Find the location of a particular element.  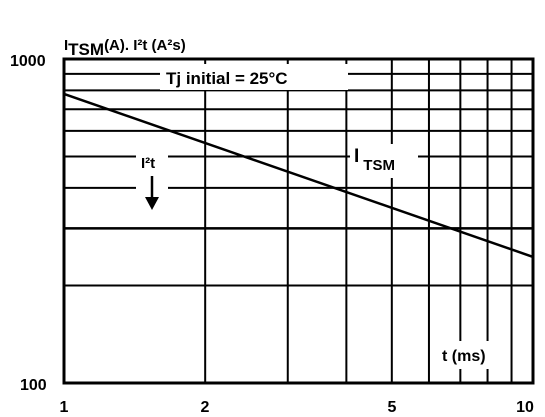

itsm-label-base: I is located at coordinates (356, 156).